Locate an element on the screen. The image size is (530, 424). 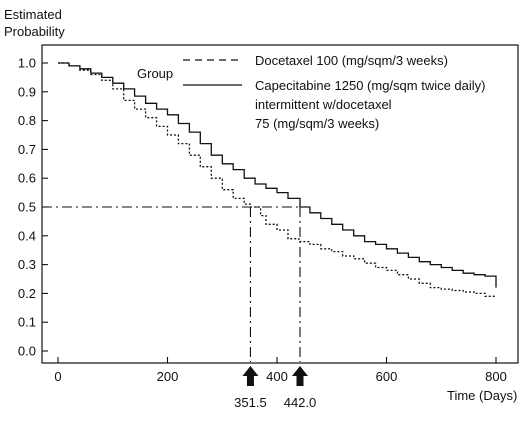
y-tick-label: 0.8 is located at coordinates (27, 120).